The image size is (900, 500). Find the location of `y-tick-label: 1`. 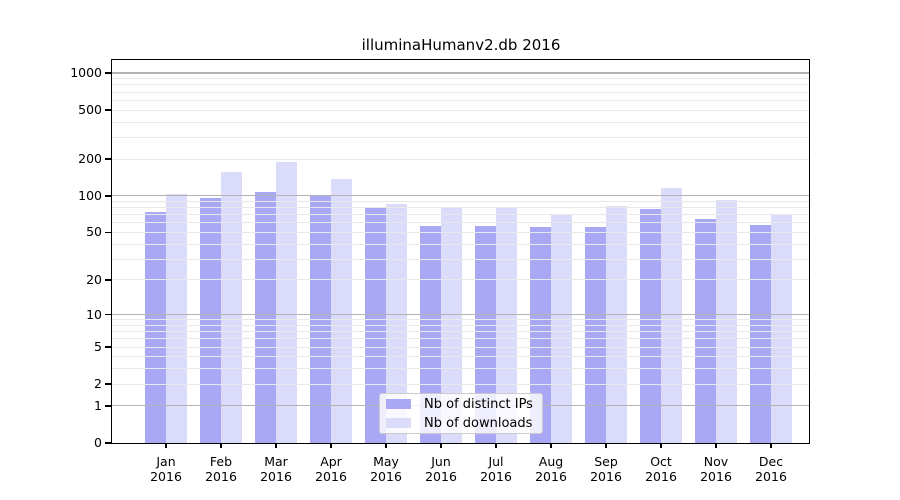

y-tick-label: 1 is located at coordinates (98, 405).